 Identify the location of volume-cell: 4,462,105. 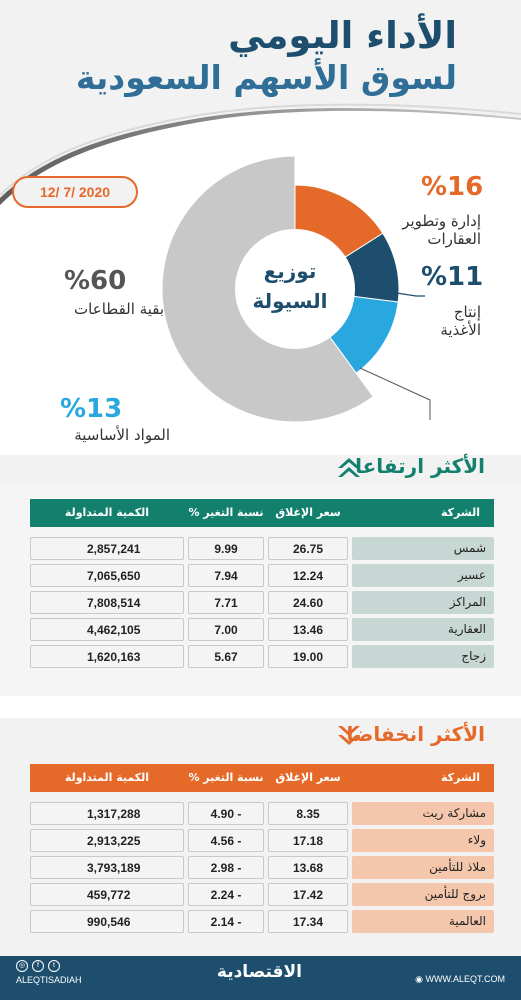
(107, 629).